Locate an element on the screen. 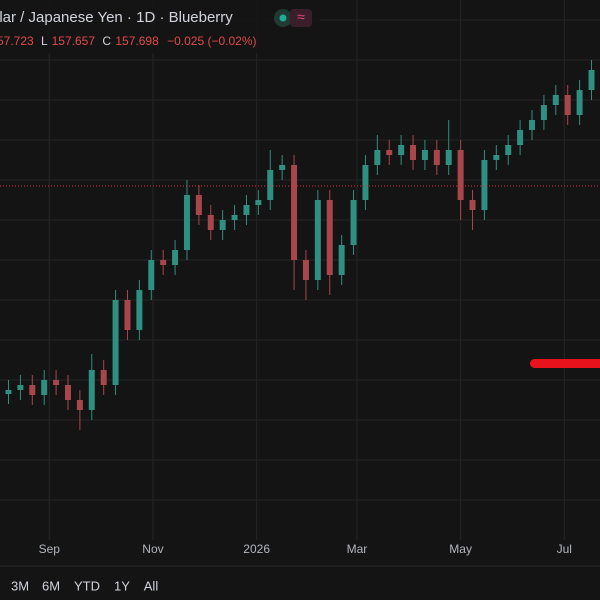  range-buttons: 3M 6M YTD 1Y All is located at coordinates (84, 585).